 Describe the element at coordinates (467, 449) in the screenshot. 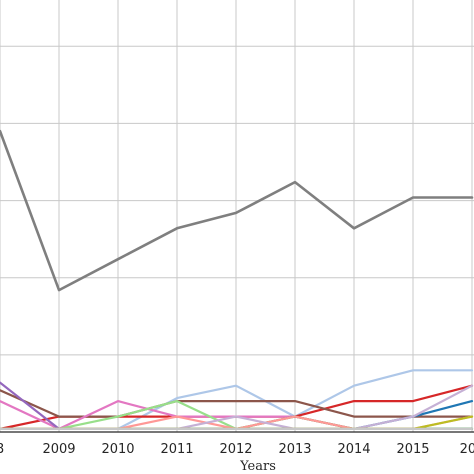

I see `x-tick-label: 201` at that location.